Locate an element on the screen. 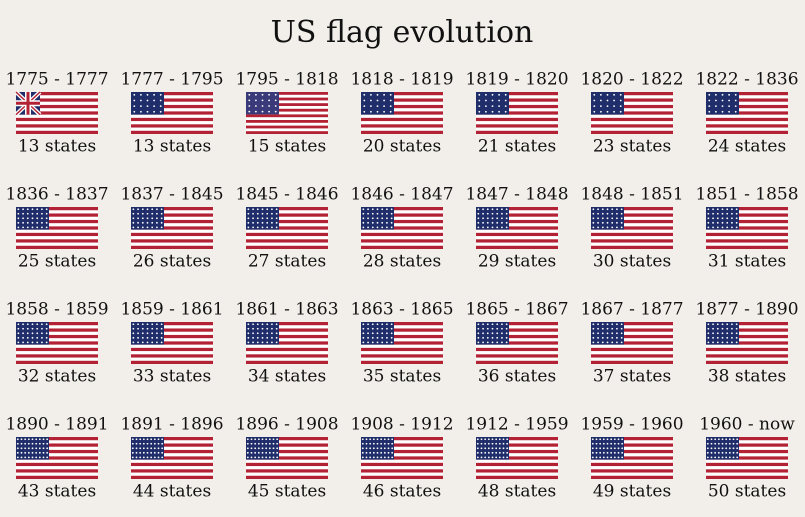 The height and width of the screenshot is (517, 805). period-label: 1822 - 1836 is located at coordinates (746, 80).